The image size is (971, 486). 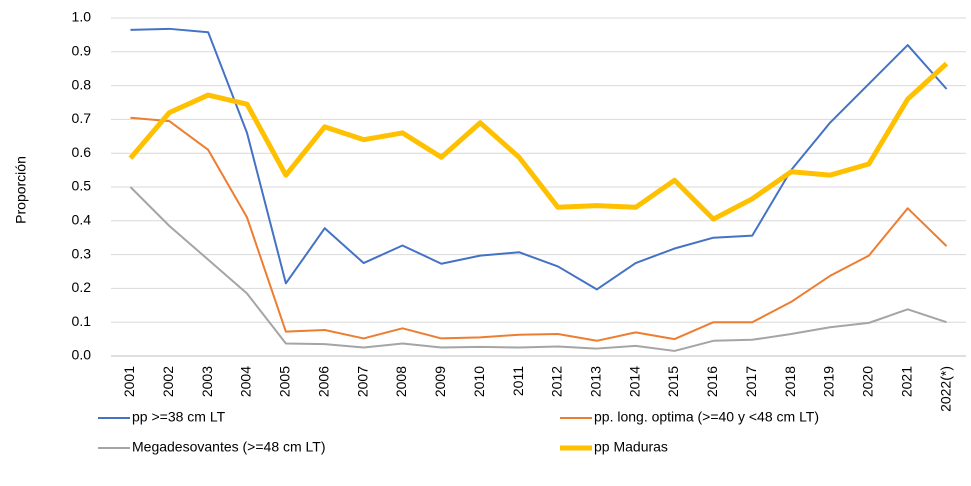 What do you see at coordinates (323, 381) in the screenshot?
I see `x-tick-label: 2006` at bounding box center [323, 381].